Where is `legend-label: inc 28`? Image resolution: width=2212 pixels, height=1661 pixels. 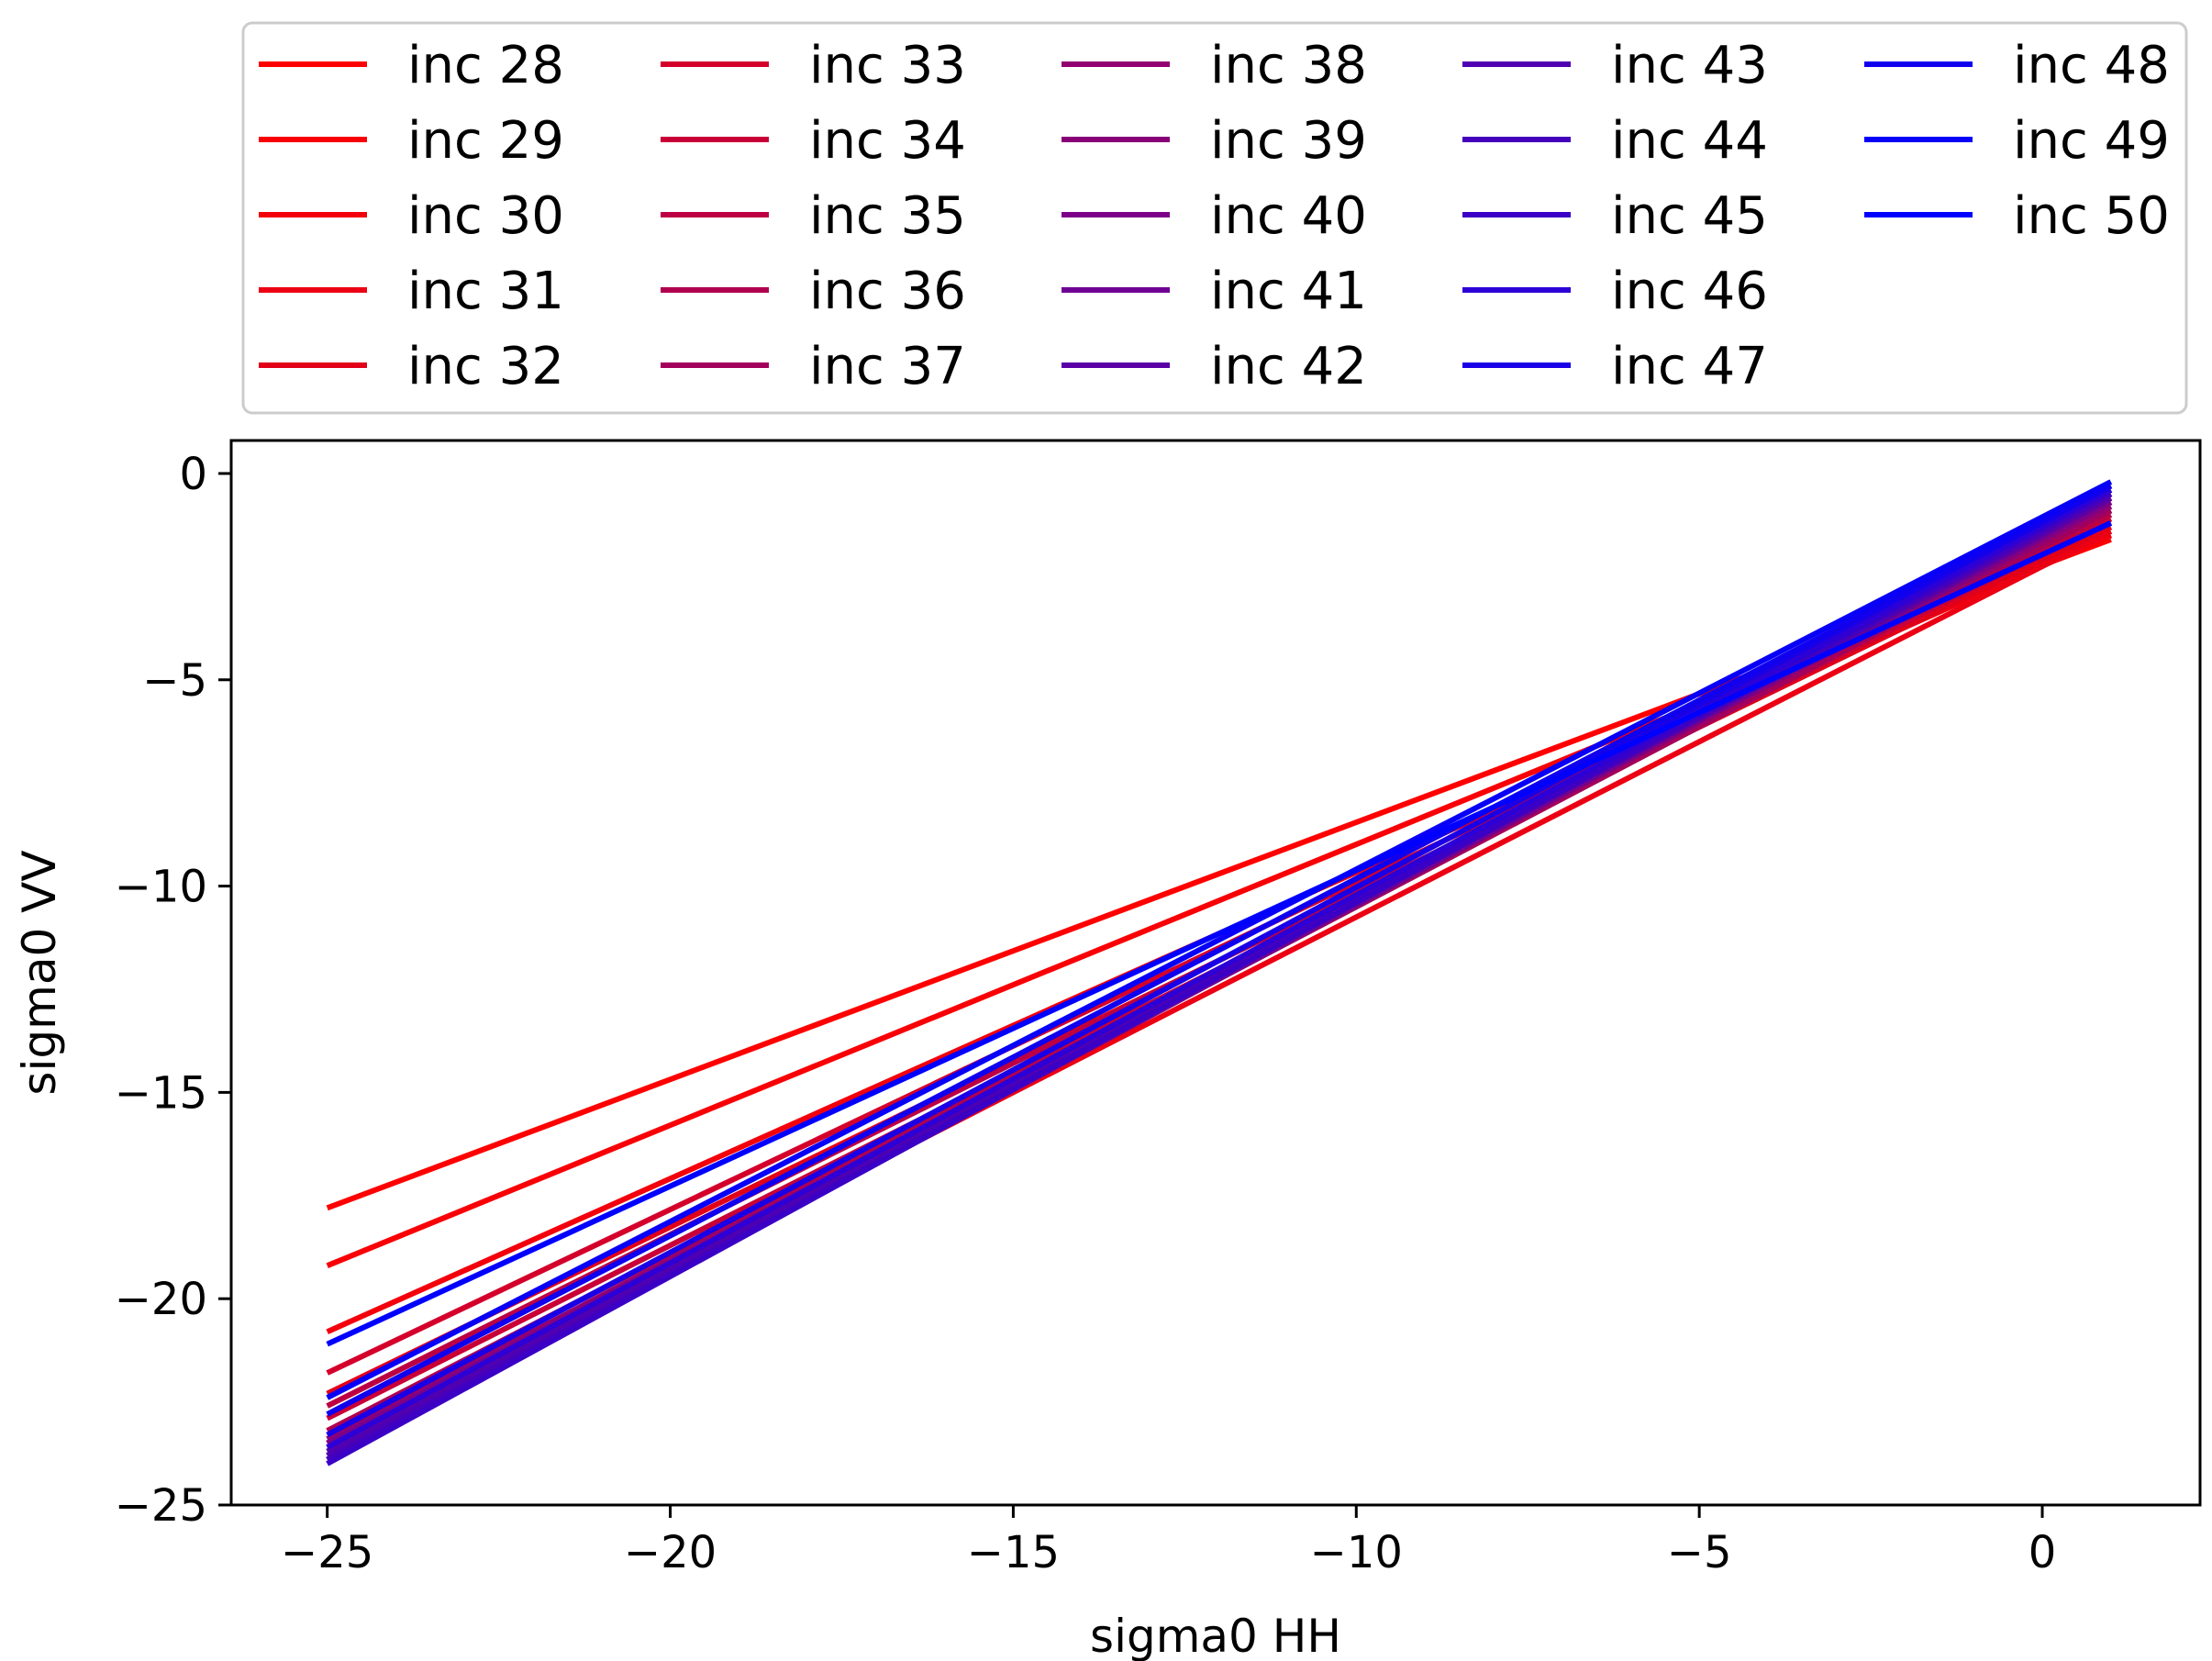 legend-label: inc 28 is located at coordinates (485, 65).